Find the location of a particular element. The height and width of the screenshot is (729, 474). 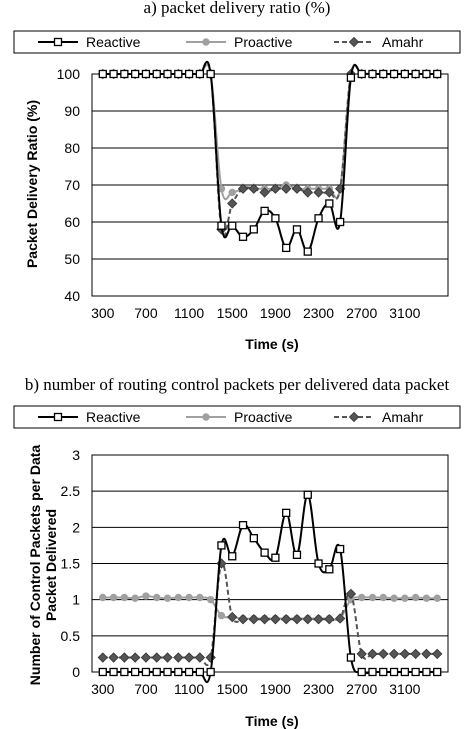

chart-a-y-tick-label: 100 is located at coordinates (69, 74).